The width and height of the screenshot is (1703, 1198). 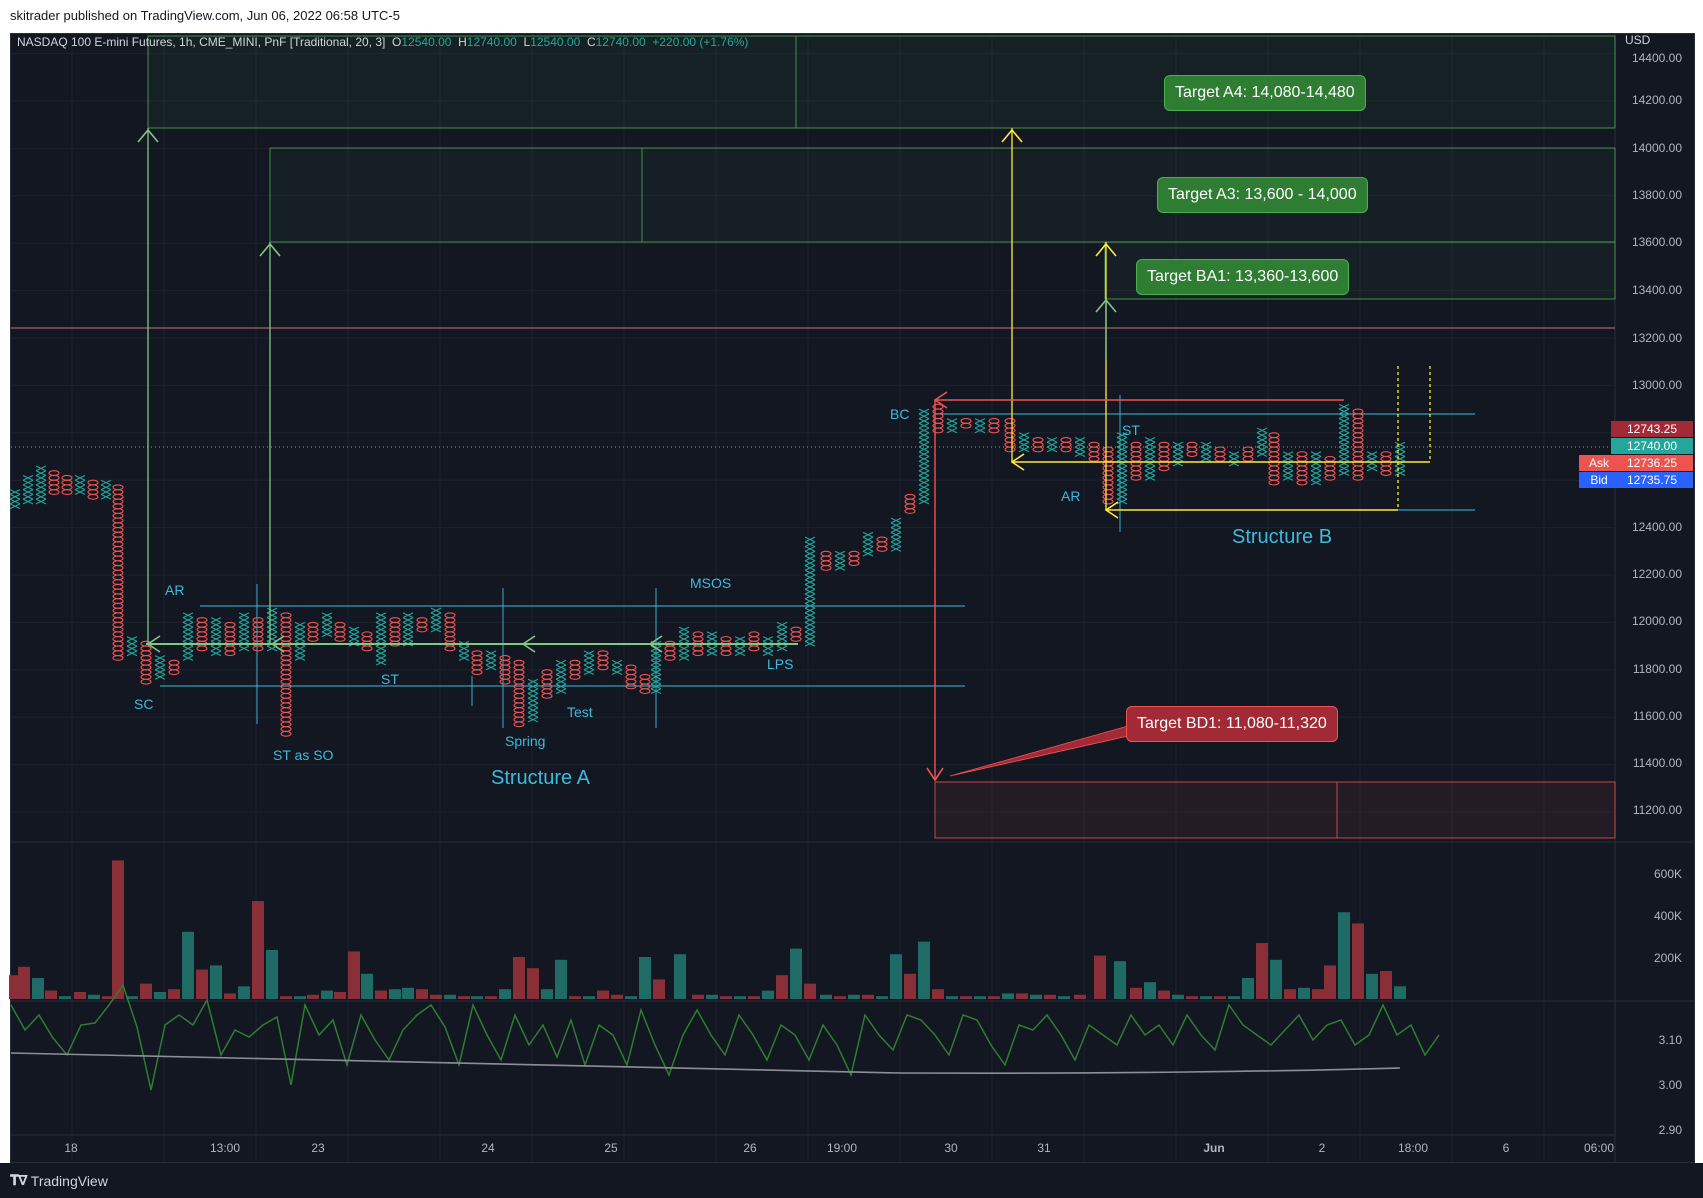 I want to click on anno-bc: BC, so click(x=900, y=414).